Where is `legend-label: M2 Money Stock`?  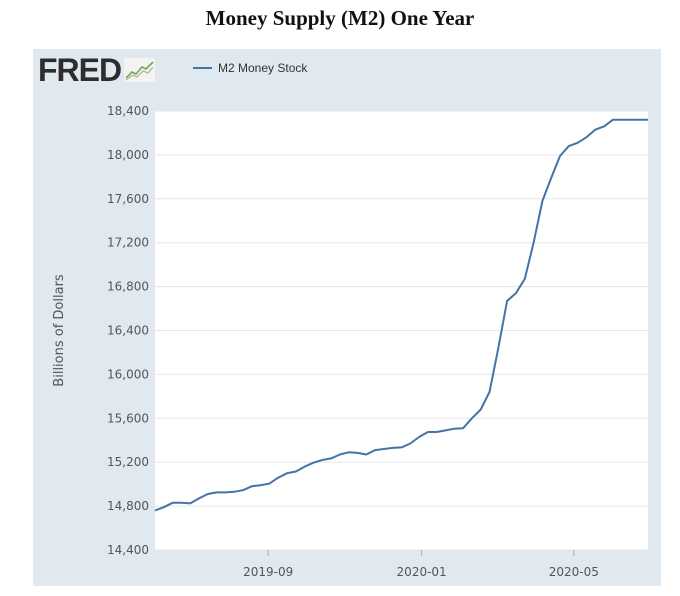 legend-label: M2 Money Stock is located at coordinates (263, 68).